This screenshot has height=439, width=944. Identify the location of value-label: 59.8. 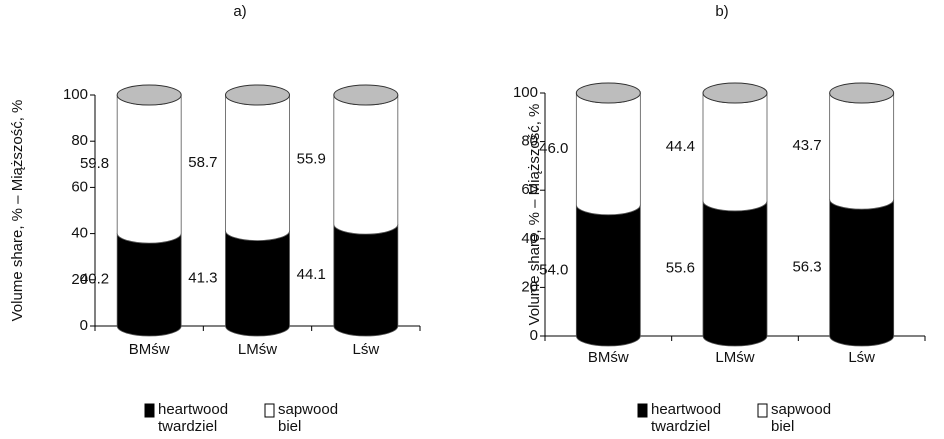
(94, 163).